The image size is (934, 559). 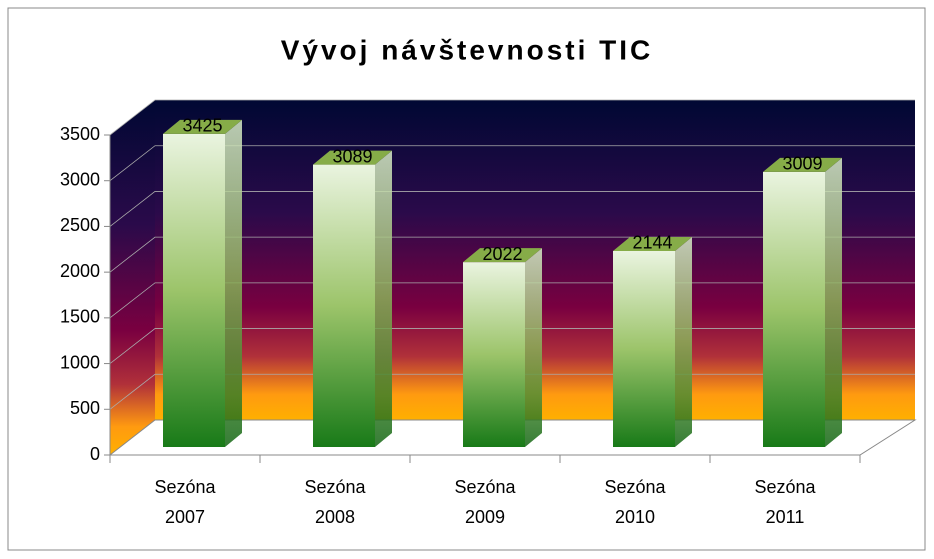 I want to click on x-tick-label: Sezóna 2008, so click(x=335, y=502).